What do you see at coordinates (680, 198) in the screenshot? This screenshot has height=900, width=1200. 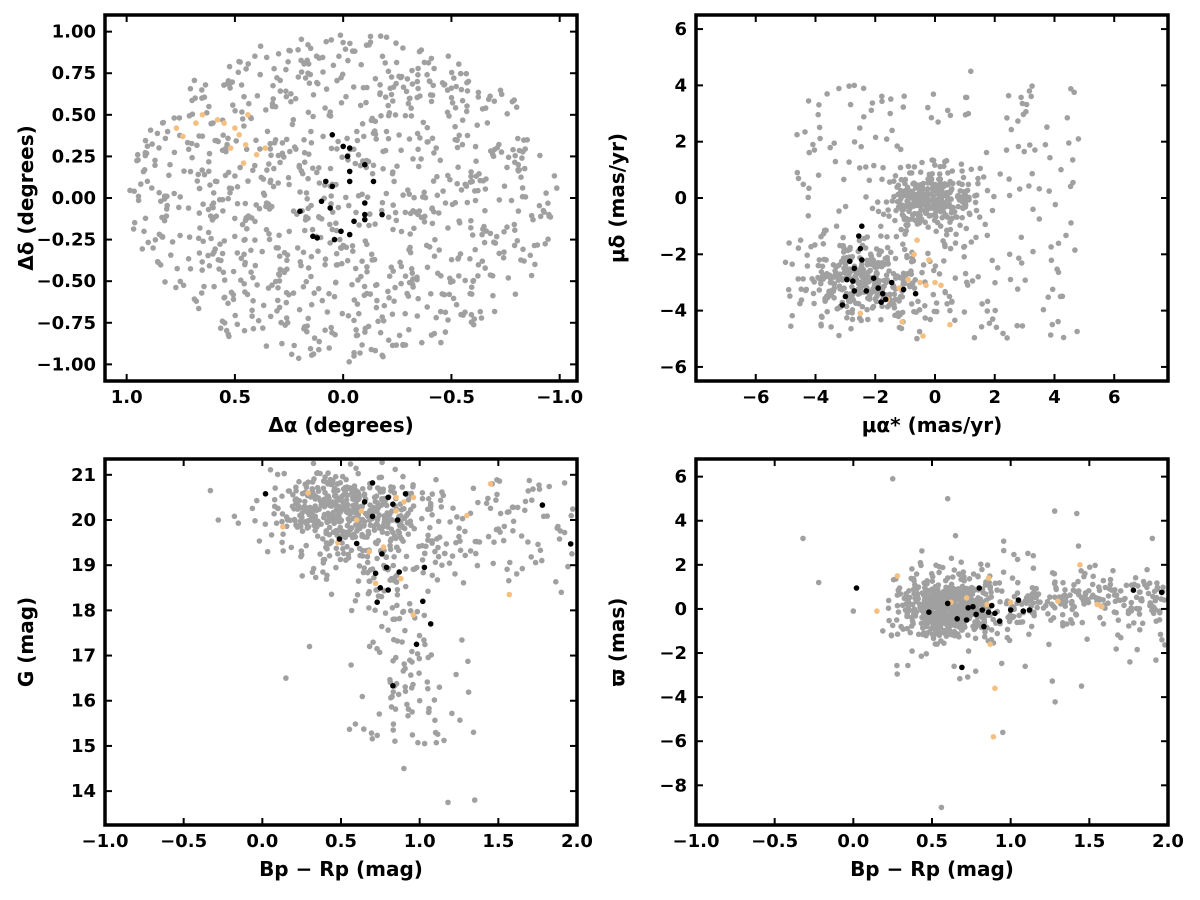 I see `y-tick-label: 0` at bounding box center [680, 198].